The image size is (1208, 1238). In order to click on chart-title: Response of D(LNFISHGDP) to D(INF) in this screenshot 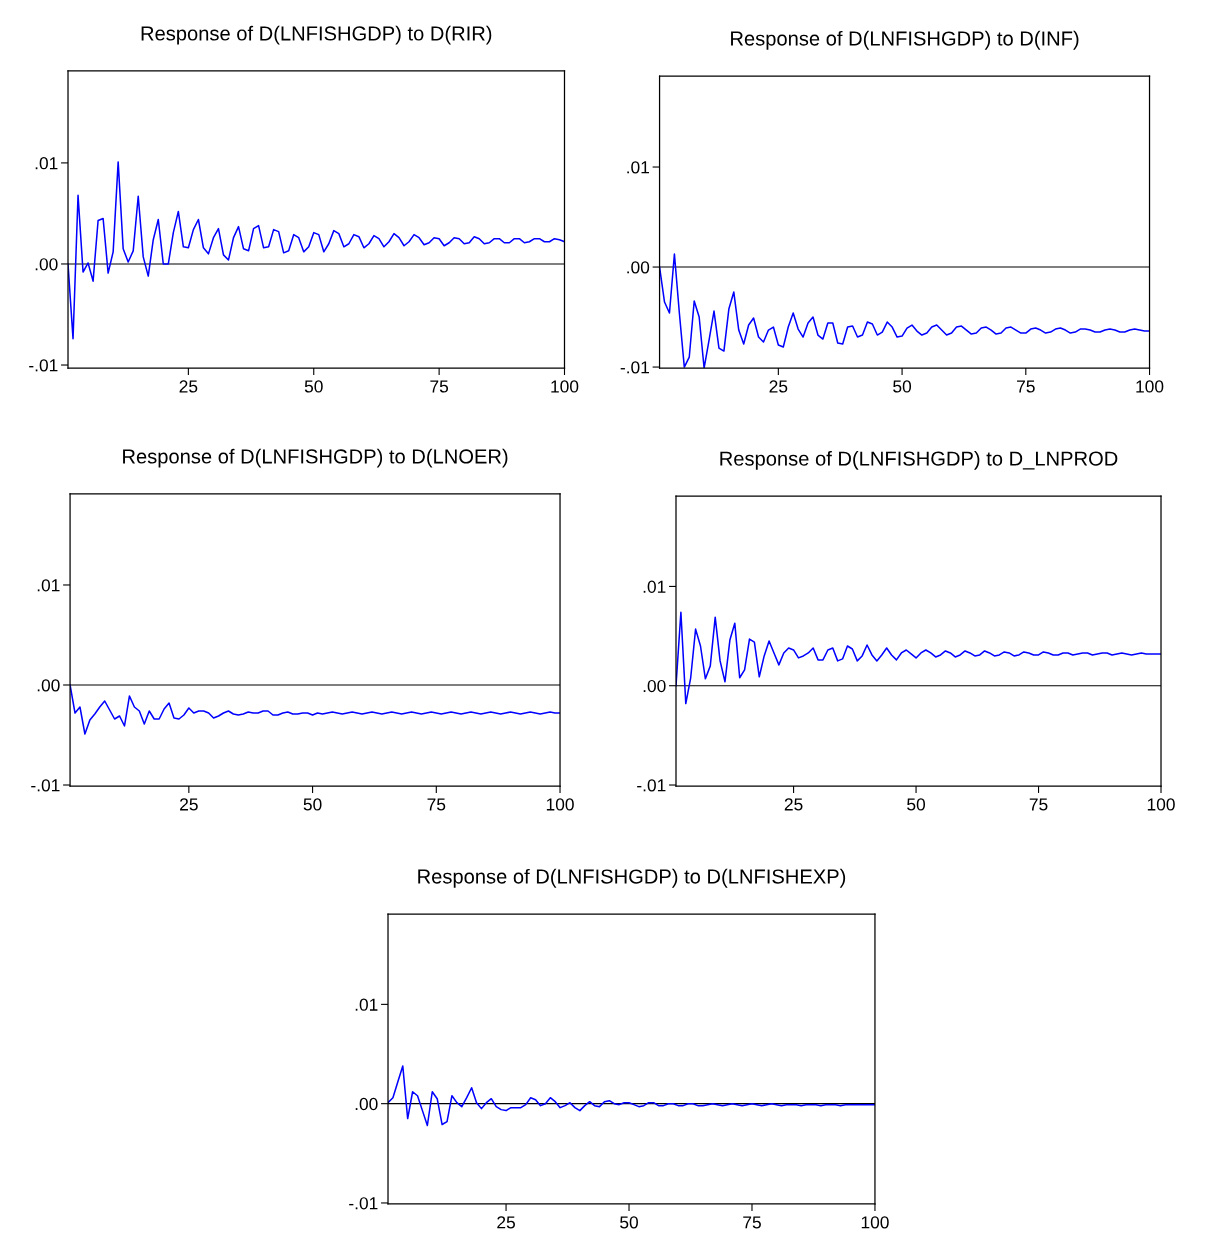, I will do `click(905, 40)`.